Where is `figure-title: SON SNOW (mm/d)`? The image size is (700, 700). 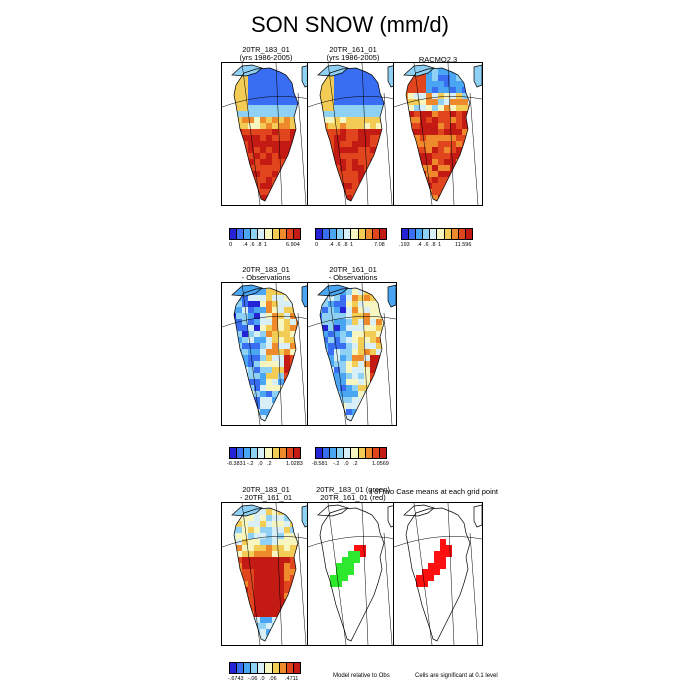 figure-title: SON SNOW (mm/d) is located at coordinates (350, 24).